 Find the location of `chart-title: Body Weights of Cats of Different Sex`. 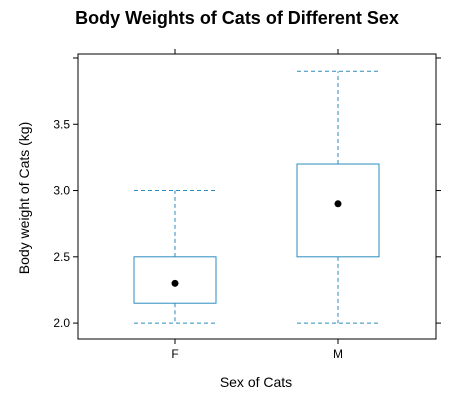

chart-title: Body Weights of Cats of Different Sex is located at coordinates (237, 18).